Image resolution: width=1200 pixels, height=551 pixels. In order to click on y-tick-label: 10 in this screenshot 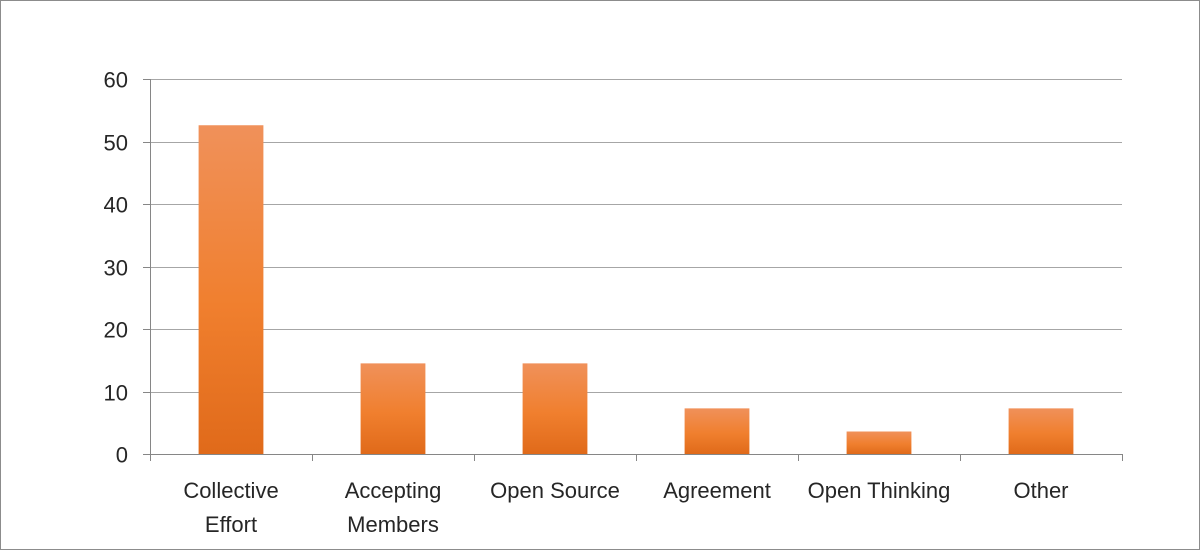, I will do `click(116, 393)`.